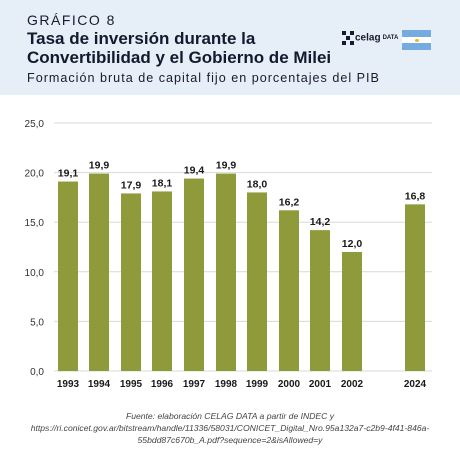 The image size is (460, 460). I want to click on logo-sub: DATA, so click(390, 38).